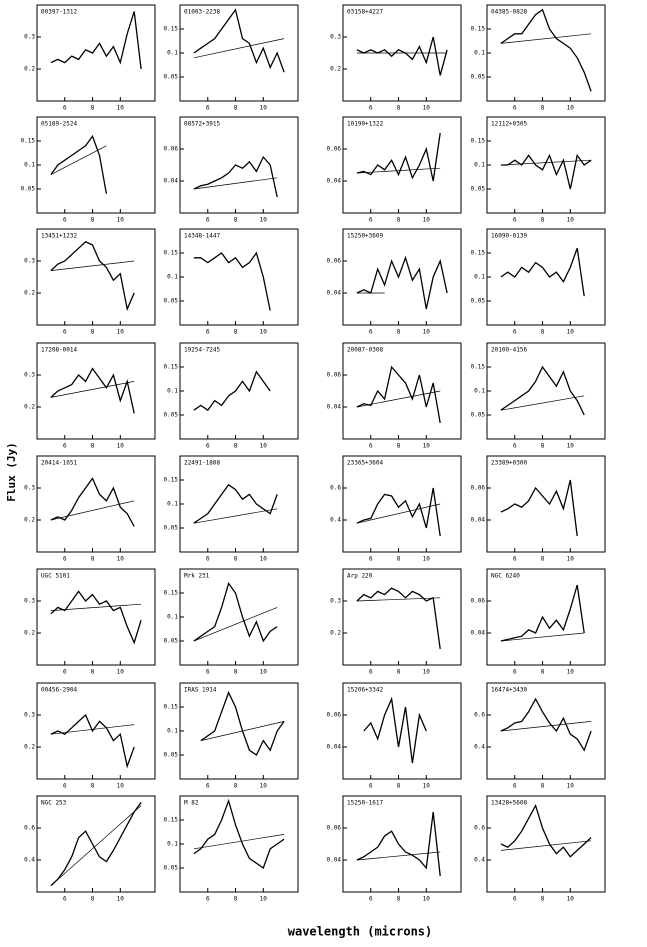 This screenshot has height=947, width=647. What do you see at coordinates (200, 690) in the screenshot?
I see `panel-title: IRAS 1914` at bounding box center [200, 690].